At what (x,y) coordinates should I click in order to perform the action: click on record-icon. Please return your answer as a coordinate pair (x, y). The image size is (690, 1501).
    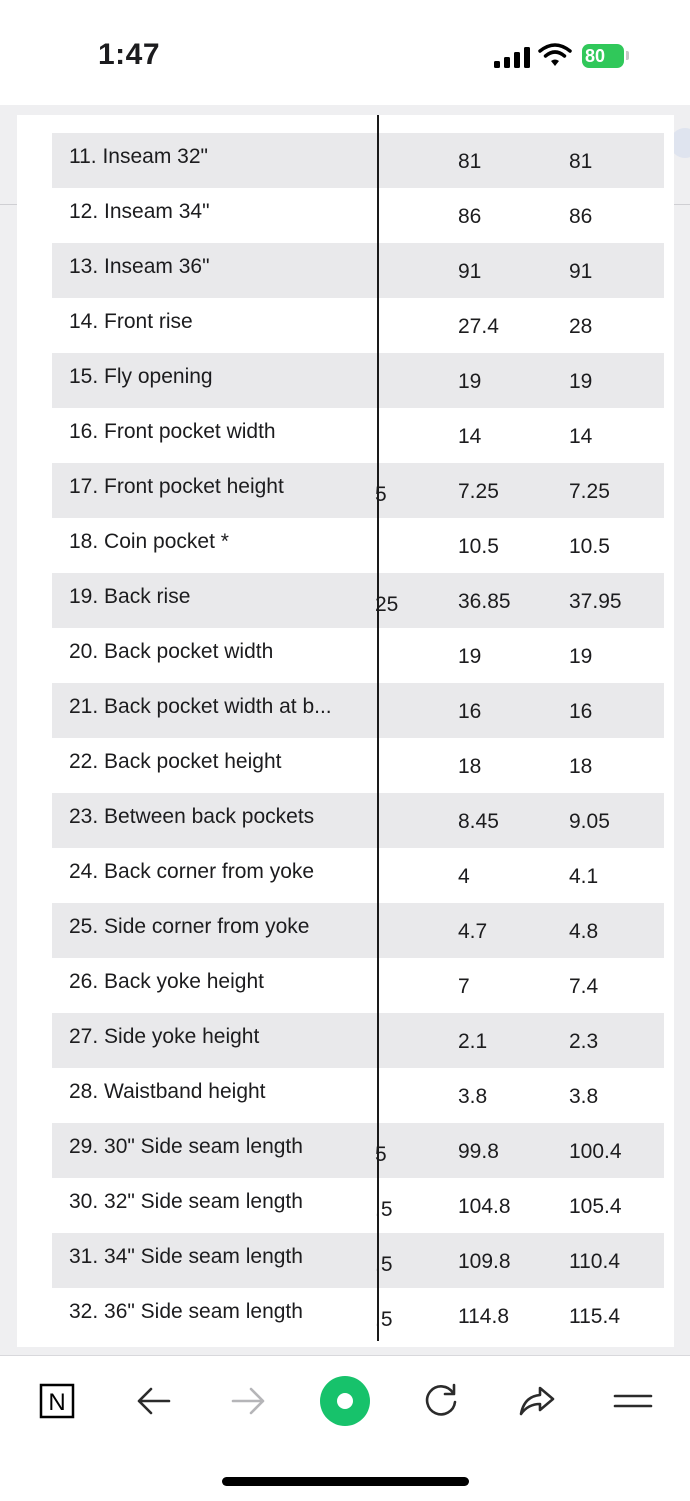
    Looking at the image, I should click on (345, 1401).